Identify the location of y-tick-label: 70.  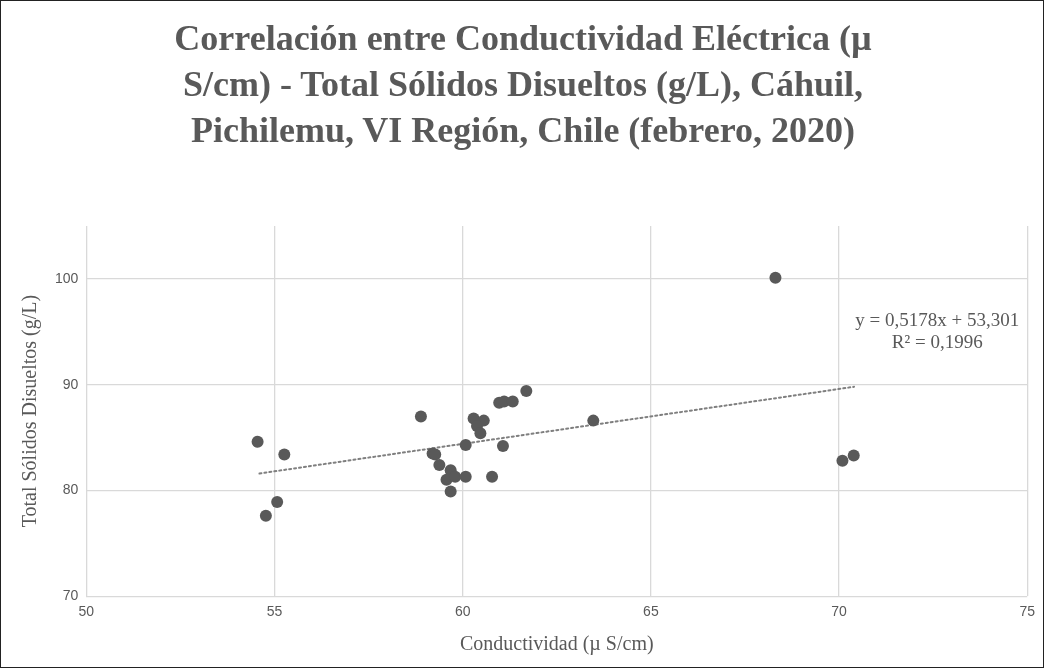
(70, 595).